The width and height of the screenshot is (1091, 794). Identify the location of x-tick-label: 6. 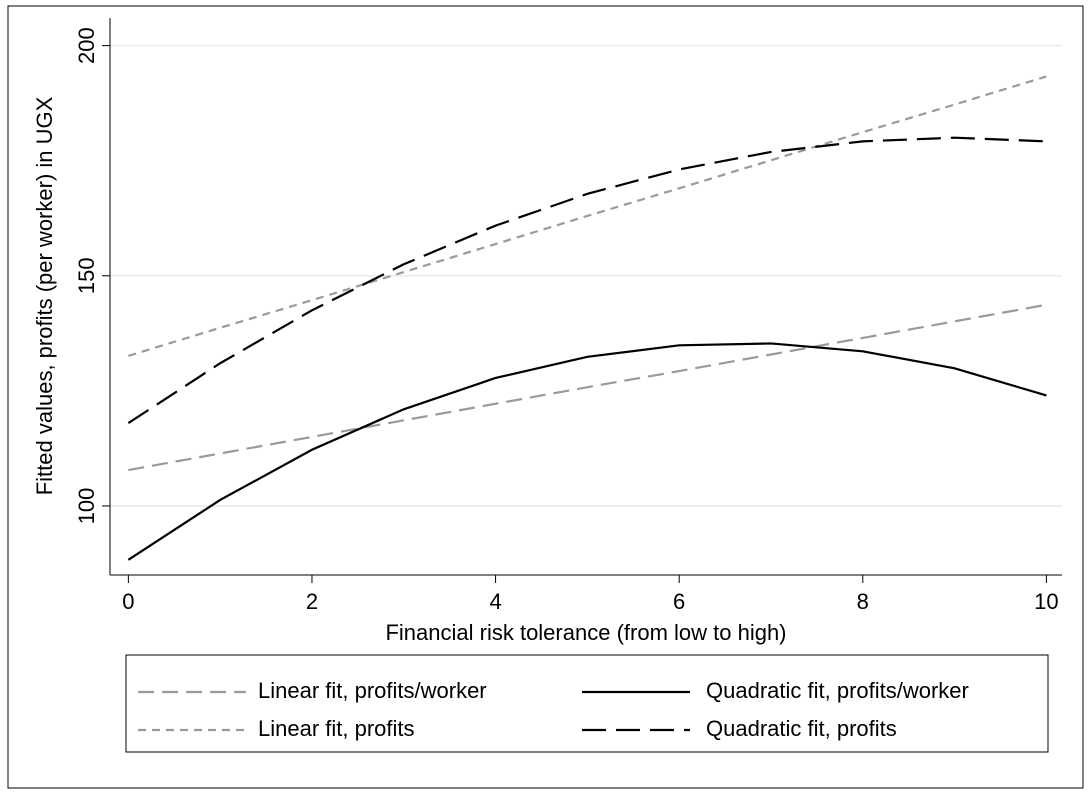
(679, 601).